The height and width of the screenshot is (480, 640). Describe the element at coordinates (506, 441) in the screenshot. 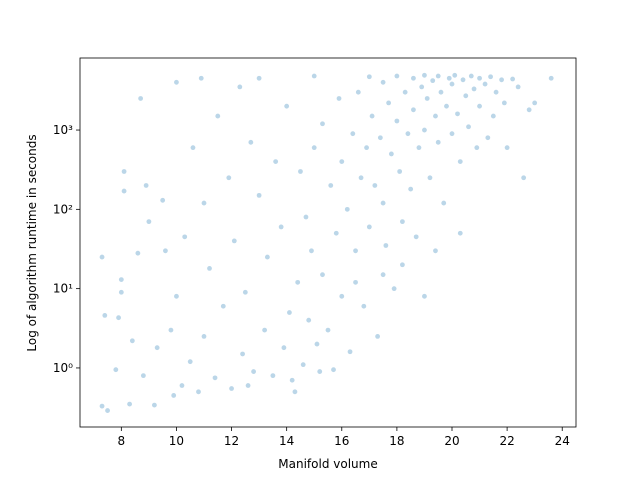

I see `x-tick-label: 22` at that location.